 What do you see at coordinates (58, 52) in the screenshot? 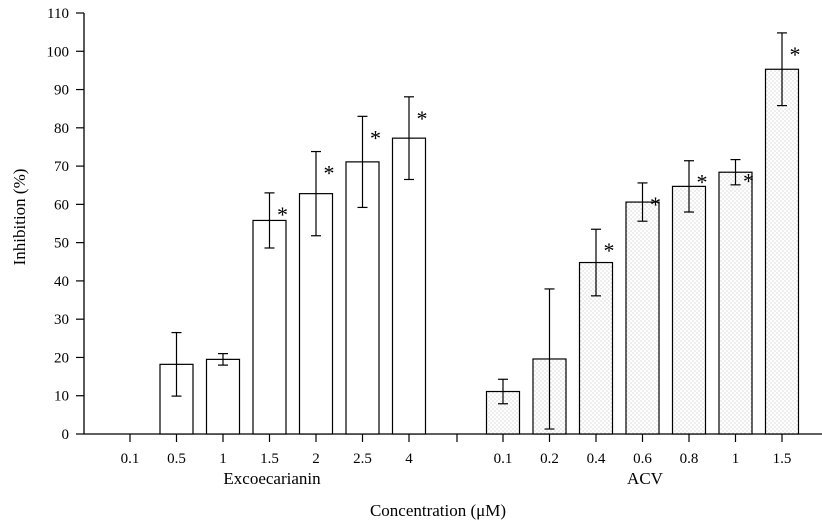
I see `y-tick-label: 100` at bounding box center [58, 52].